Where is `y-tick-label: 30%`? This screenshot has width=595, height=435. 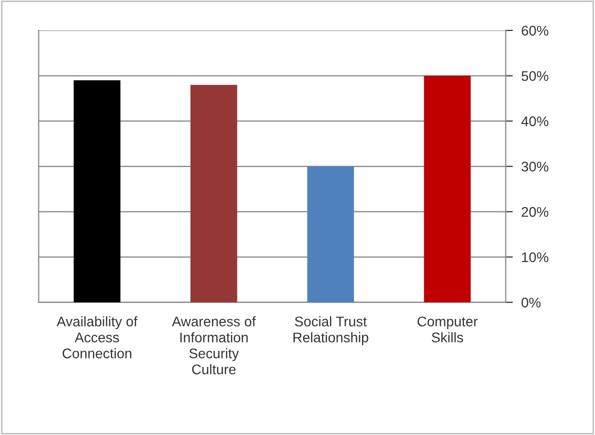 y-tick-label: 30% is located at coordinates (535, 167).